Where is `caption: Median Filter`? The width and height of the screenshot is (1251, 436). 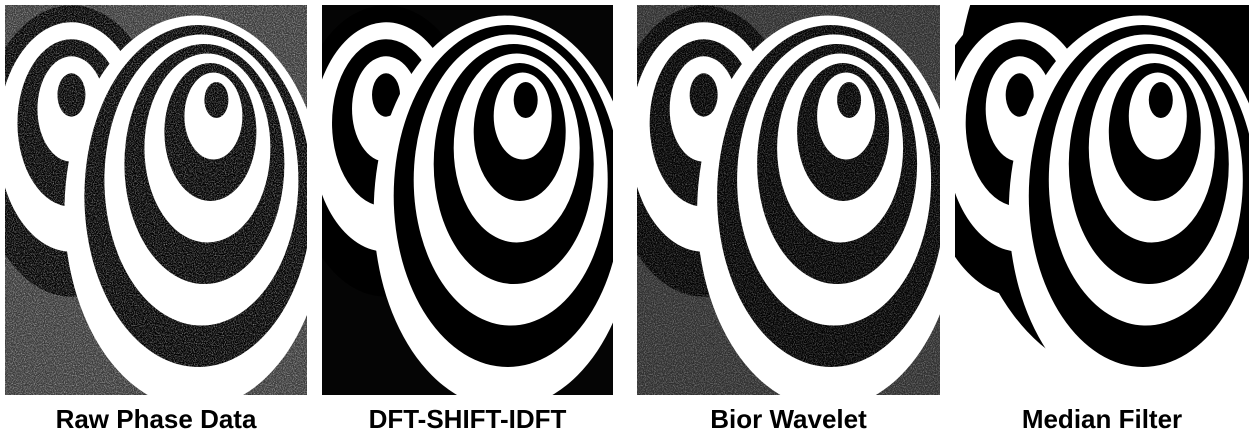 caption: Median Filter is located at coordinates (1102, 419).